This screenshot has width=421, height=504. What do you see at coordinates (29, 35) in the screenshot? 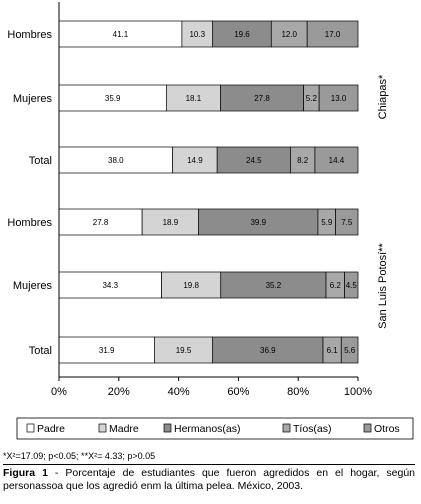
I see `category-label-1: Hombres` at bounding box center [29, 35].